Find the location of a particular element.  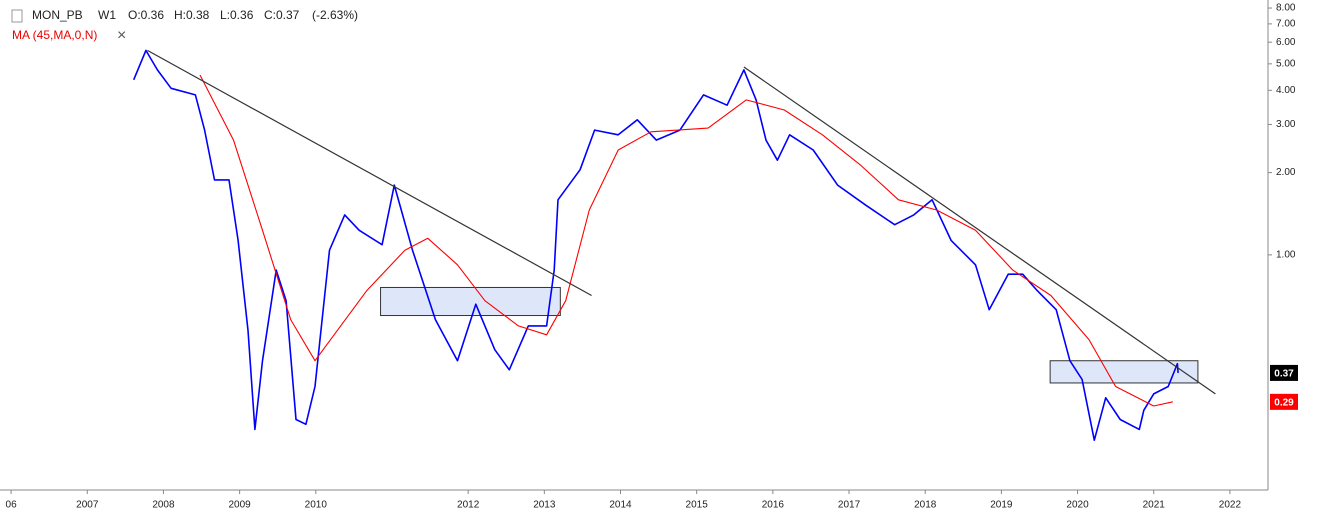

last-value-label: 0.29 is located at coordinates (1284, 402).